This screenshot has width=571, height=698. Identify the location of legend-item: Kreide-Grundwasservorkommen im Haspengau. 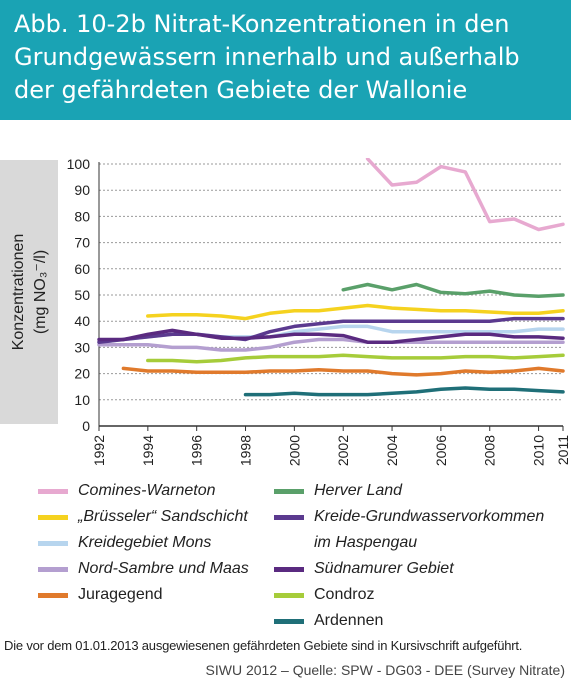
(409, 529).